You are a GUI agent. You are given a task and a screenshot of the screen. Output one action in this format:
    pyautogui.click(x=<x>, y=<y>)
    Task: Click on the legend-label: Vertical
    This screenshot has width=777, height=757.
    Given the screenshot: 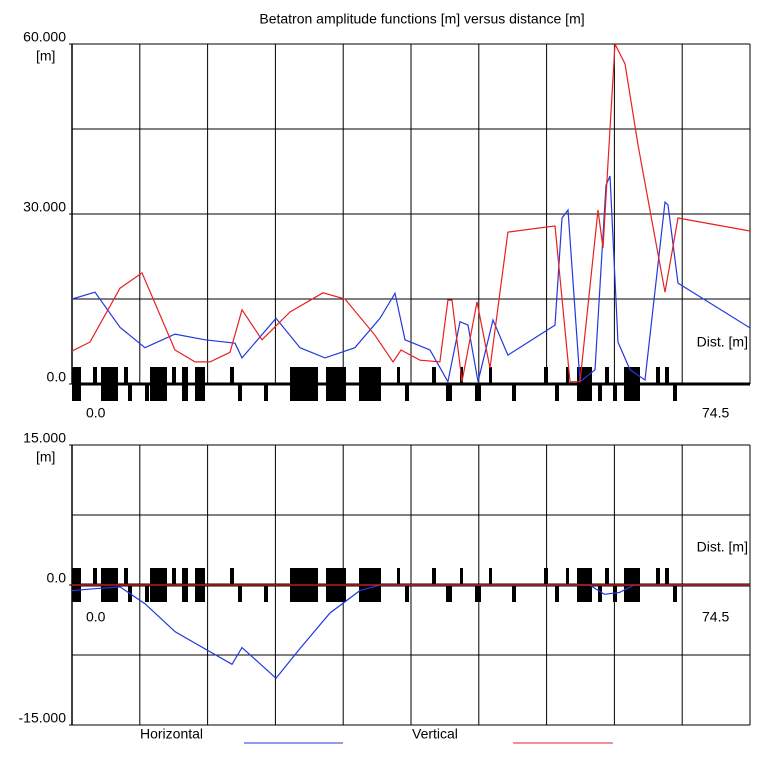 What is the action you would take?
    pyautogui.click(x=435, y=734)
    